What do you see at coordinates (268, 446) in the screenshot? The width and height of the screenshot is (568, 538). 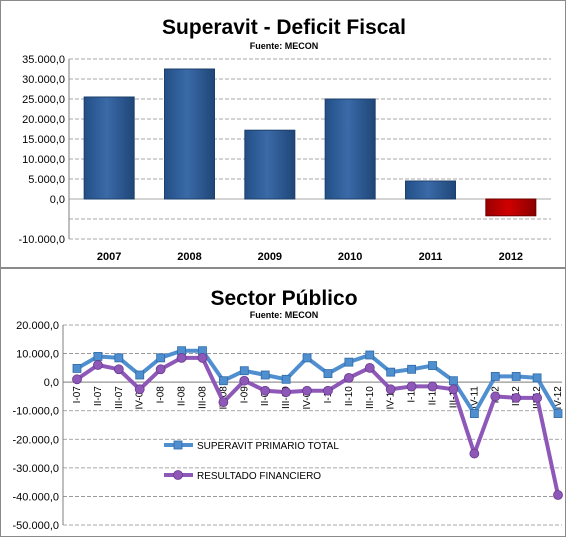 I see `legend-label: SUPERAVIT PRIMARIO TOTAL` at bounding box center [268, 446].